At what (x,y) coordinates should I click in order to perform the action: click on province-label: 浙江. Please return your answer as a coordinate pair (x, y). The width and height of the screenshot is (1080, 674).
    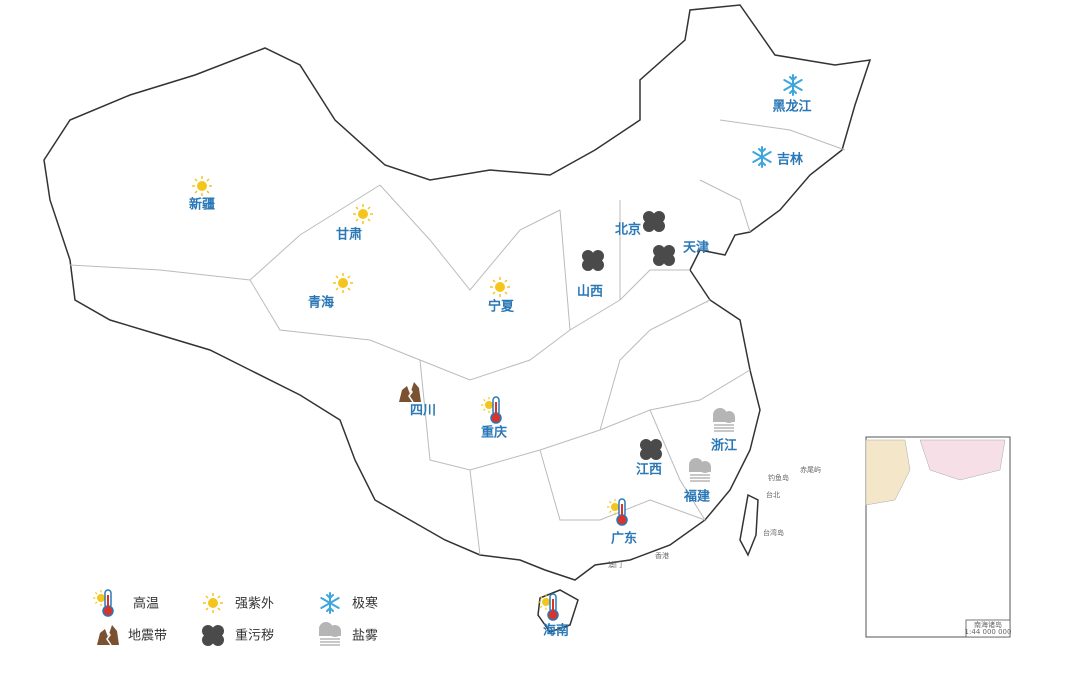
    Looking at the image, I should click on (724, 446).